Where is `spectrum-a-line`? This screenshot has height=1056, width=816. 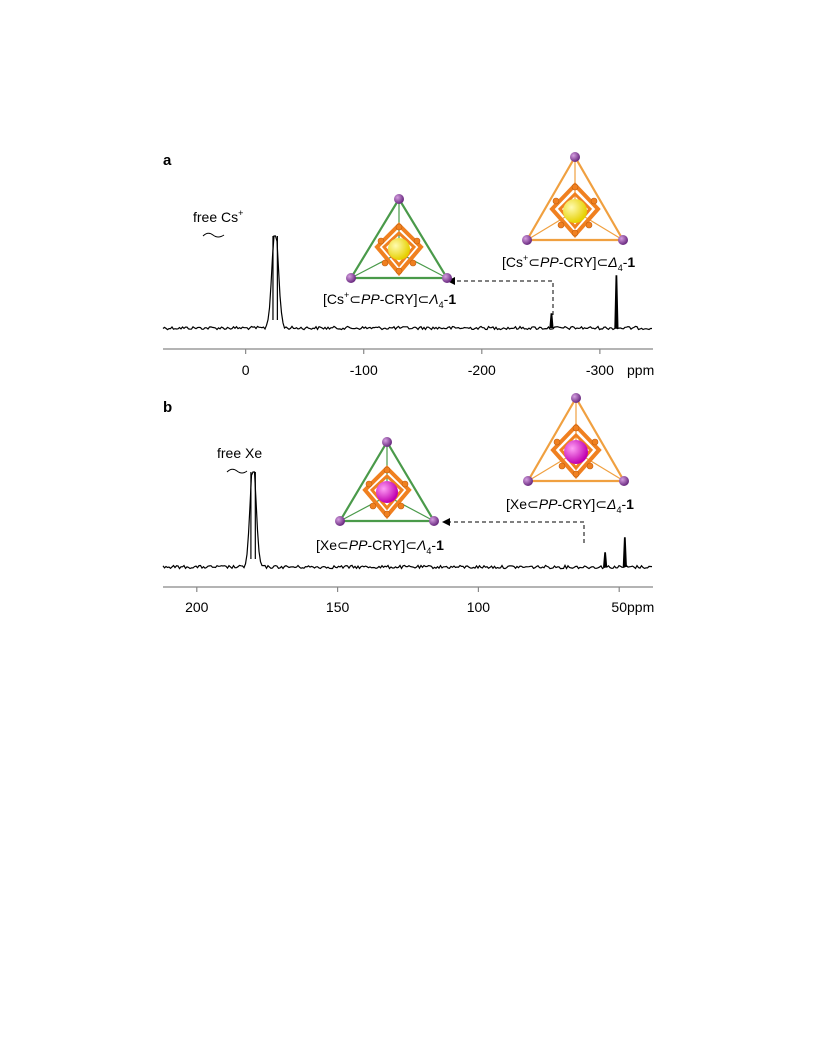 spectrum-a-line is located at coordinates (407, 283).